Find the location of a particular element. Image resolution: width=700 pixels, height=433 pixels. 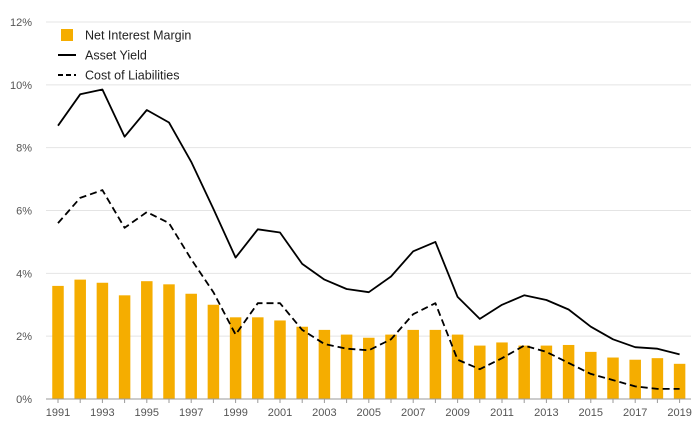

y-tick-label: 12% is located at coordinates (21, 23).